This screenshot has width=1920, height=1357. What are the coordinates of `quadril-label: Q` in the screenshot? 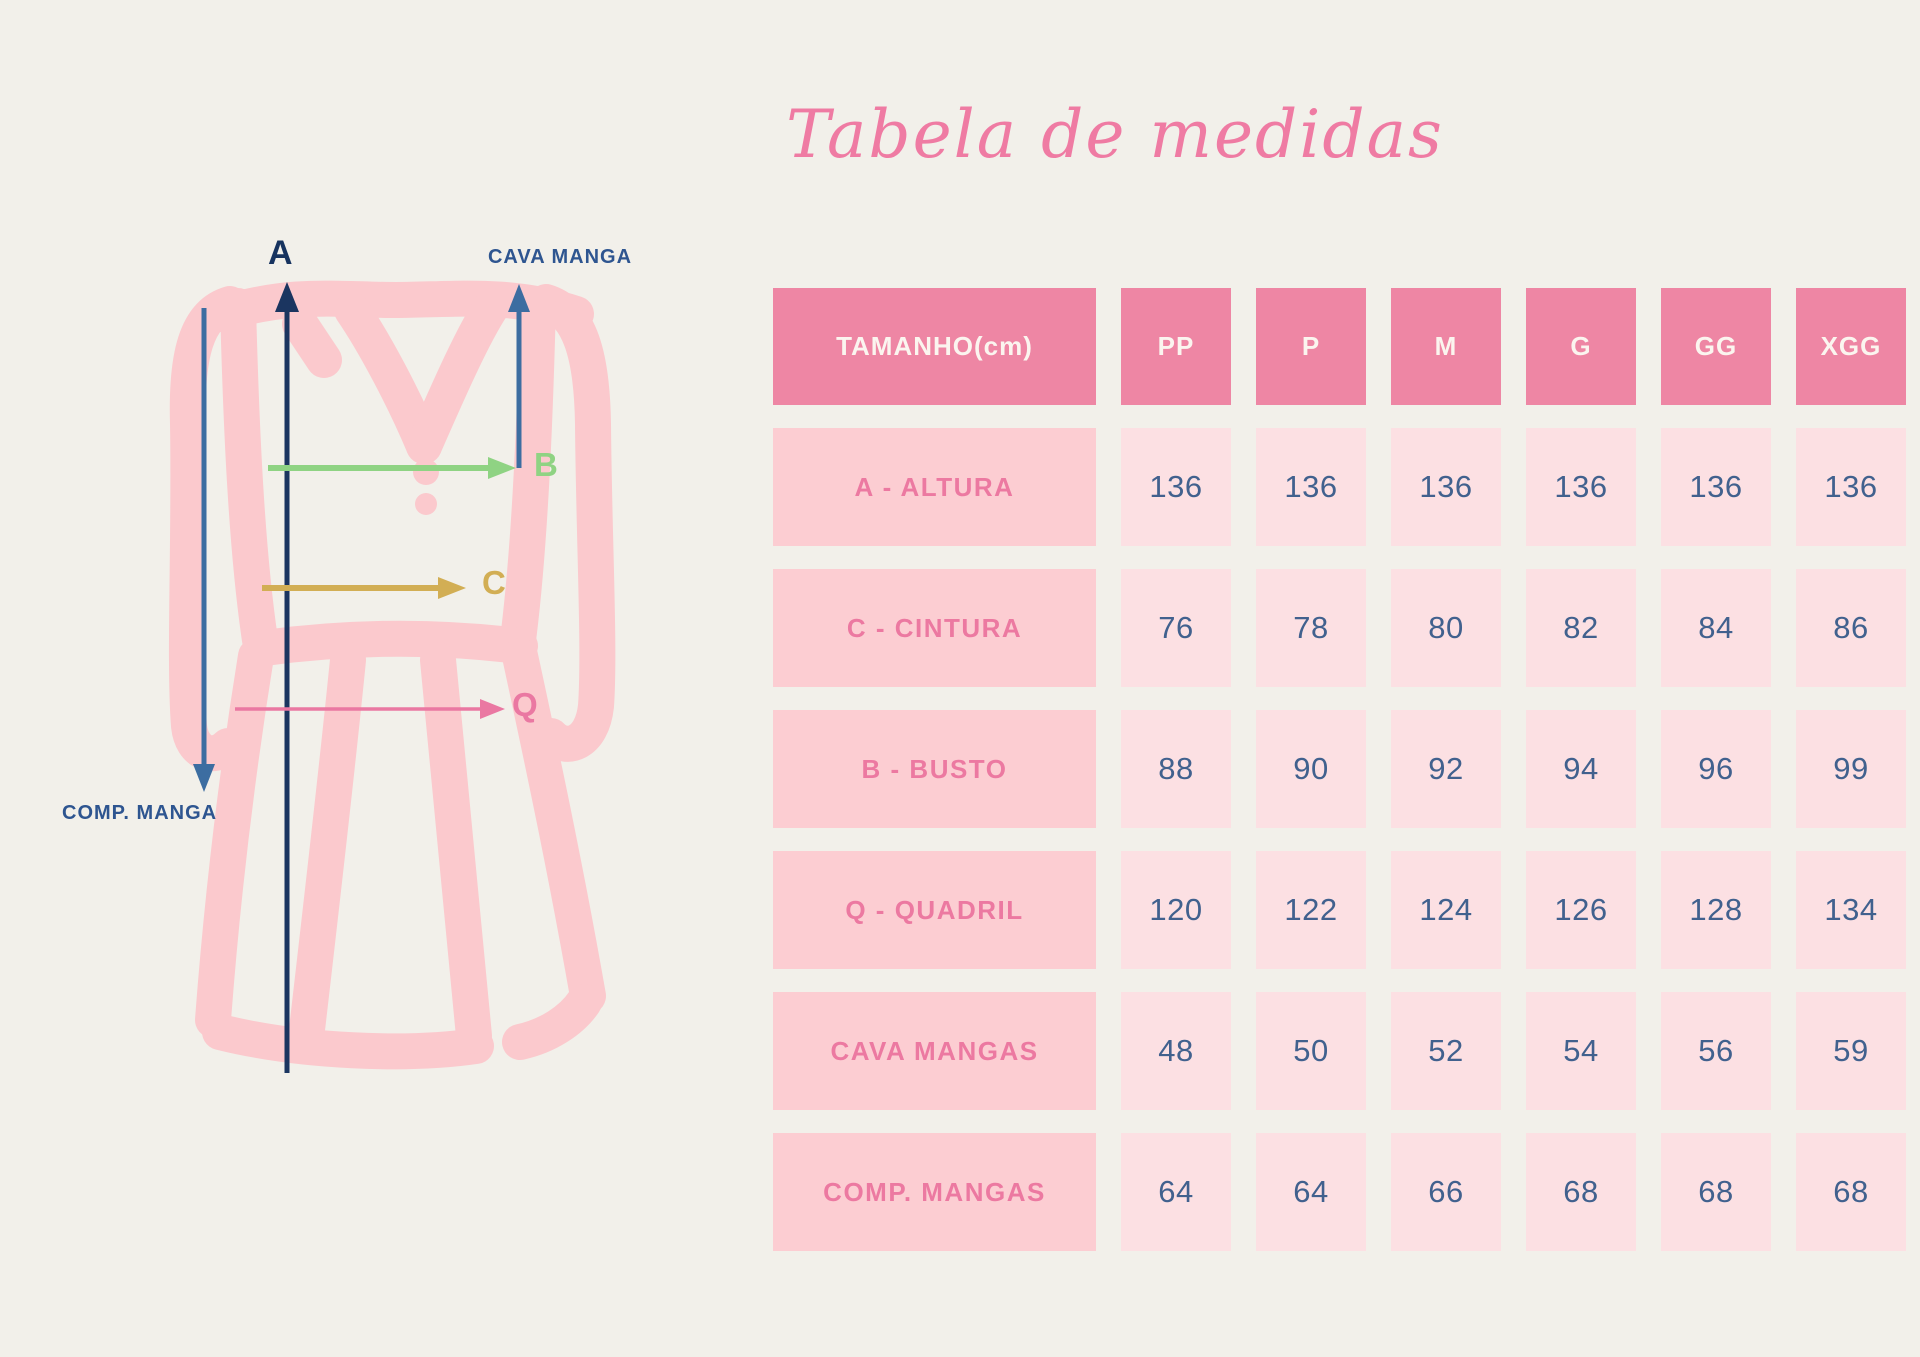 It's located at (525, 704).